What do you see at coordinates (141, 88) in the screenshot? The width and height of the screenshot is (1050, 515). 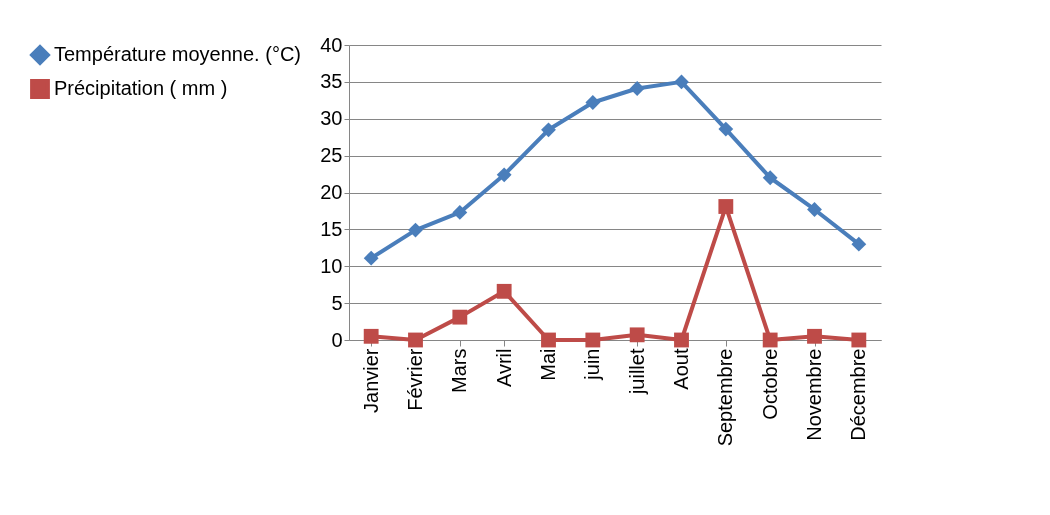 I see `legend-label: Précipitation ( mm )` at bounding box center [141, 88].